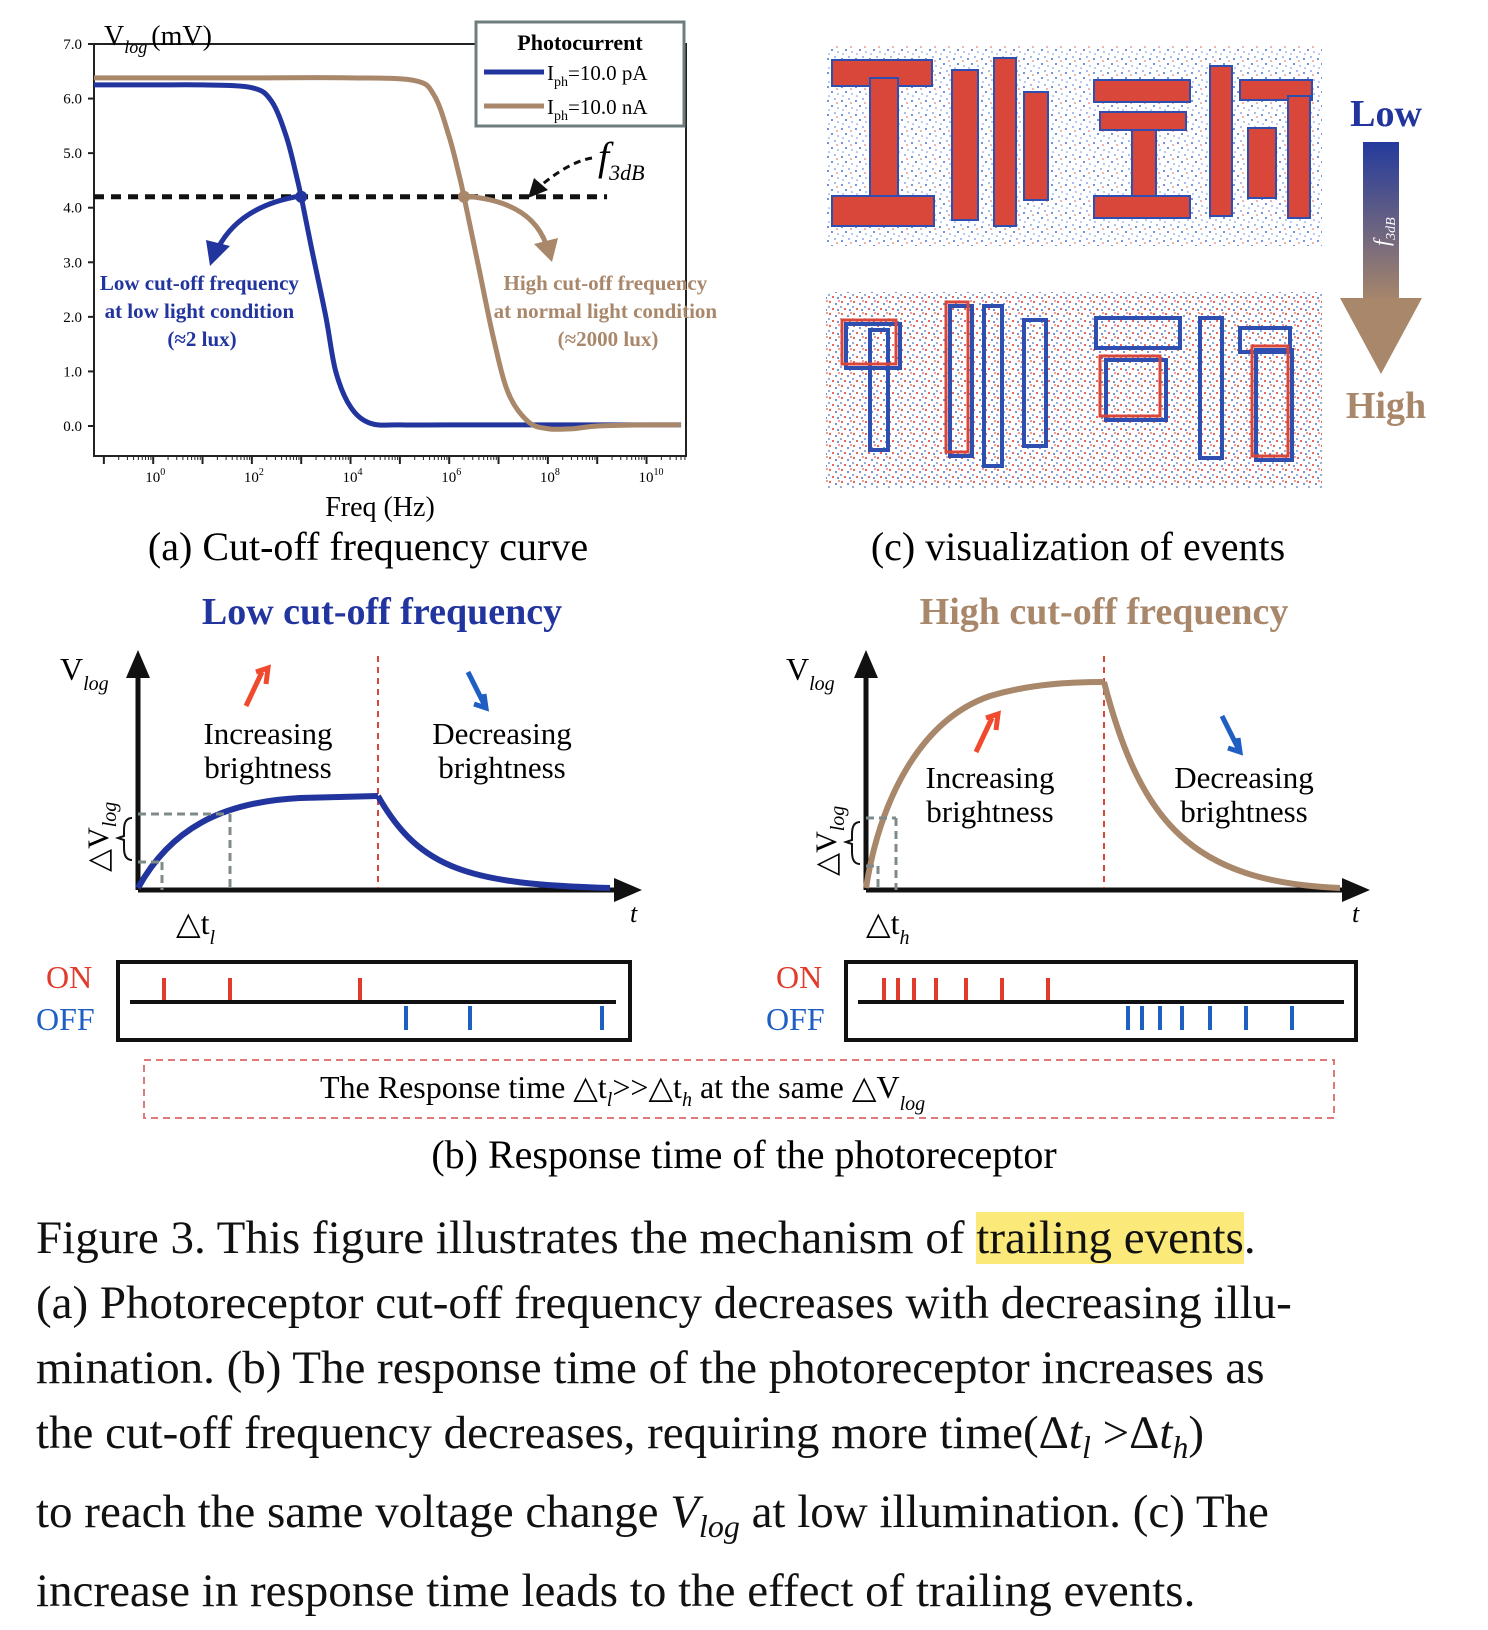 This screenshot has width=1488, height=1630. I want to click on vlog-axis-label-left: Vlog, so click(84, 673).